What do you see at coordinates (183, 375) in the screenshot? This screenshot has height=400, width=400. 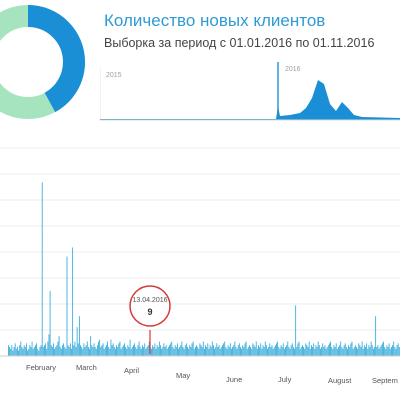 I see `x-tick-label: May` at bounding box center [183, 375].